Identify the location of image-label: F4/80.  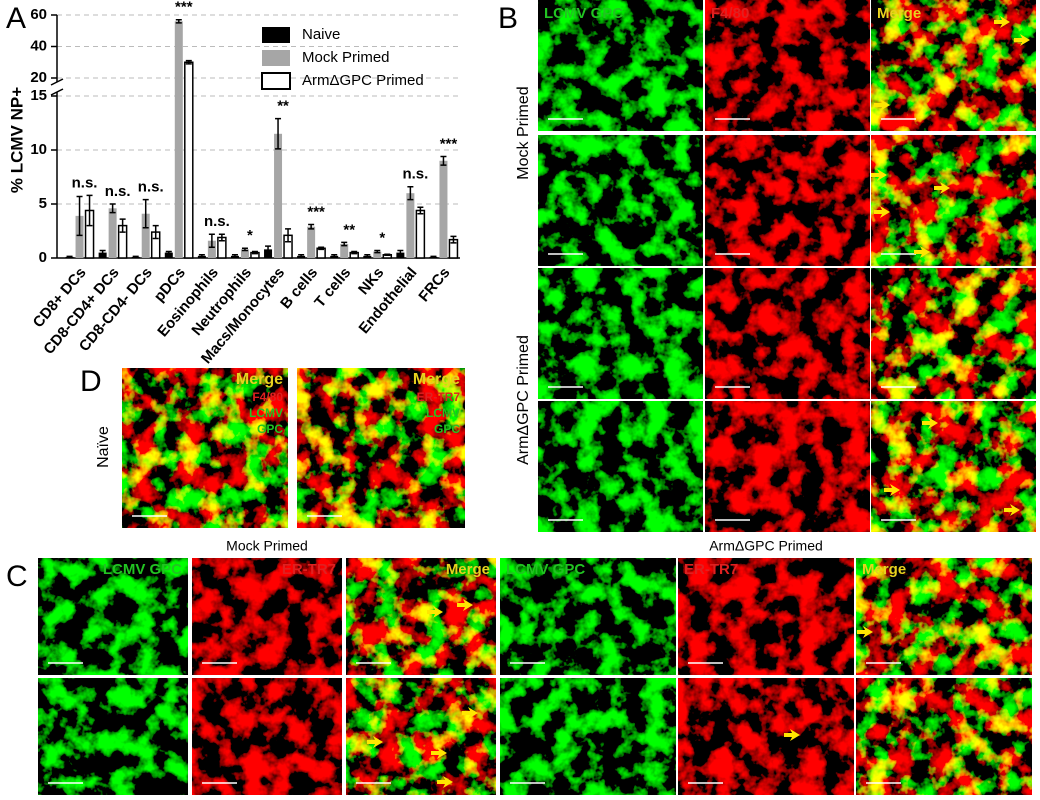
(267, 397).